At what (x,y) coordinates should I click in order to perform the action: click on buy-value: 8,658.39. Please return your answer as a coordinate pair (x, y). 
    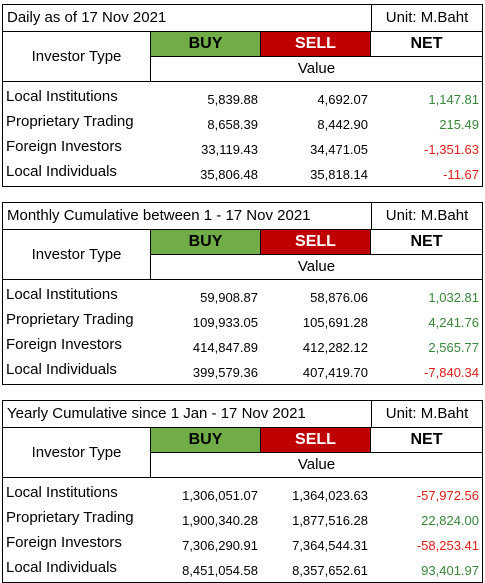
    Looking at the image, I should click on (232, 124).